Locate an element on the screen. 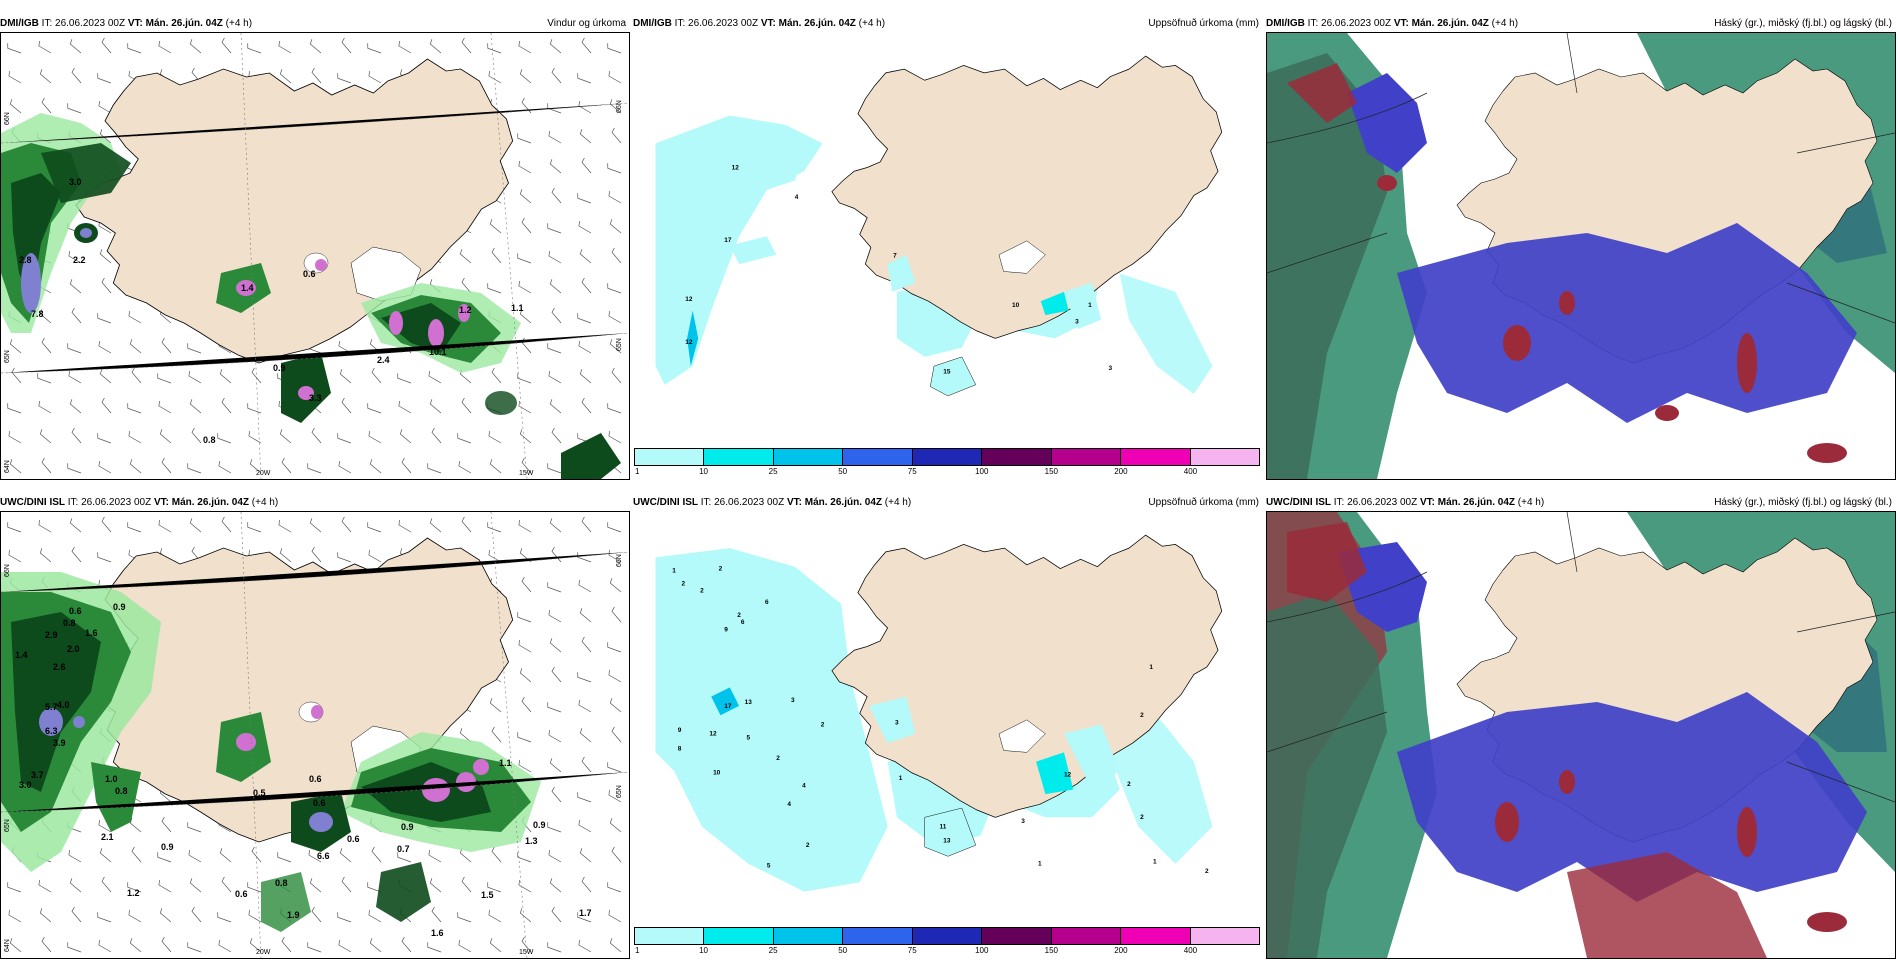  precip-value: 1.5 is located at coordinates (487, 895).